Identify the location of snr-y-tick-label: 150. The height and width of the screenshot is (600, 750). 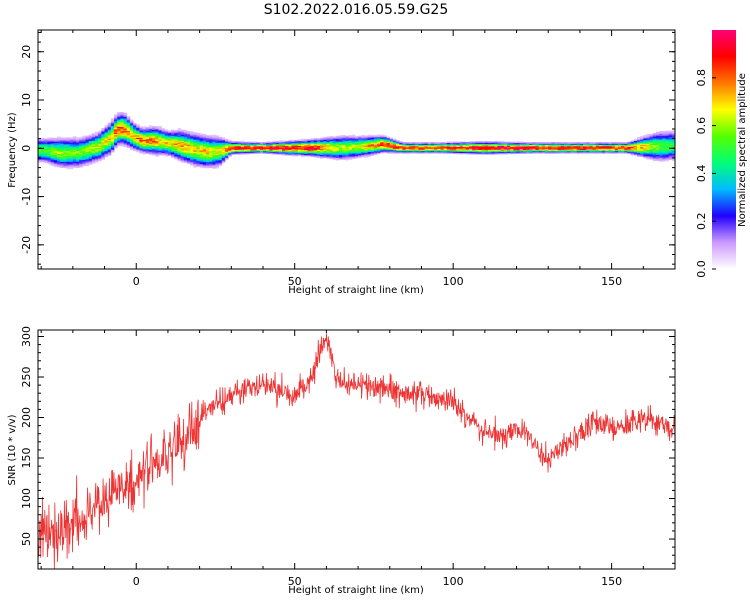
(26, 458).